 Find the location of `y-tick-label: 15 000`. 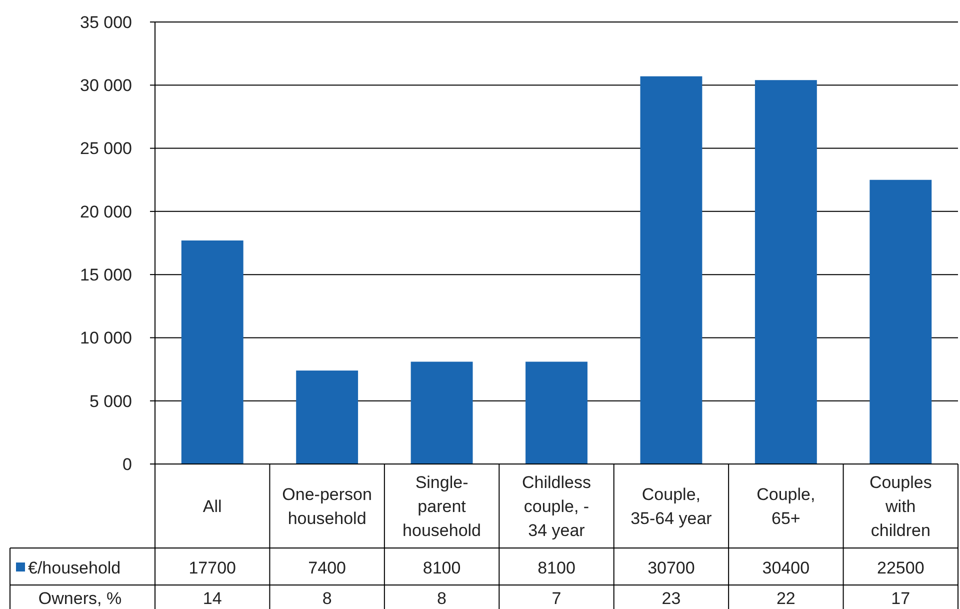

y-tick-label: 15 000 is located at coordinates (106, 275).